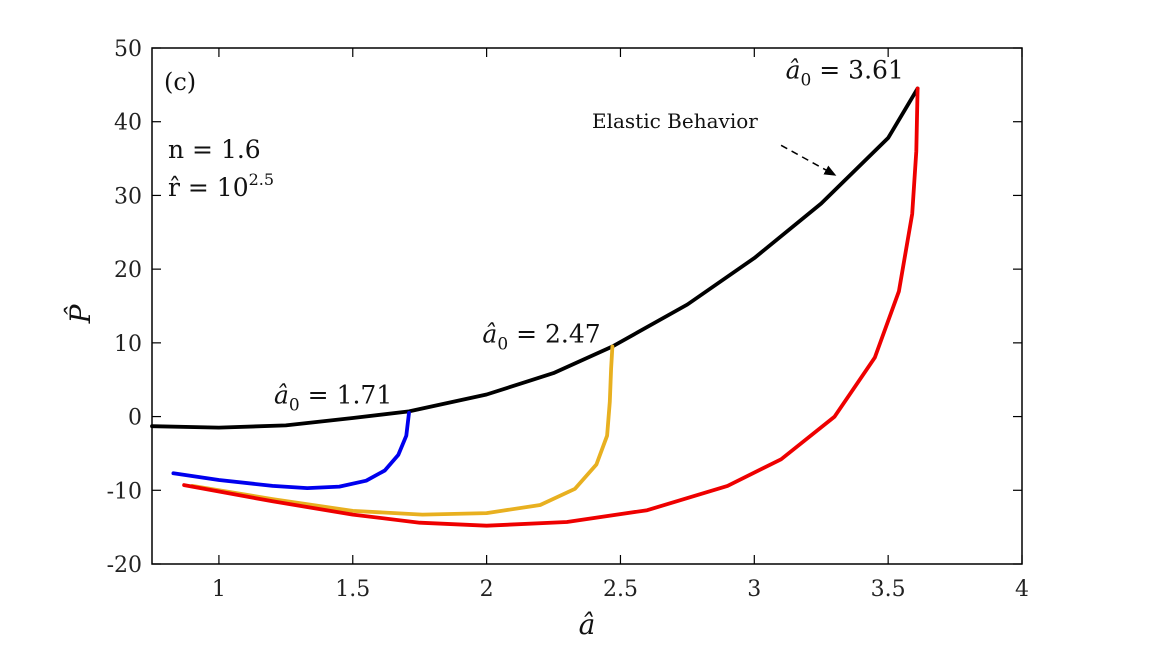  I want to click on annotation-a0-2-value: 2.47, so click(573, 334).